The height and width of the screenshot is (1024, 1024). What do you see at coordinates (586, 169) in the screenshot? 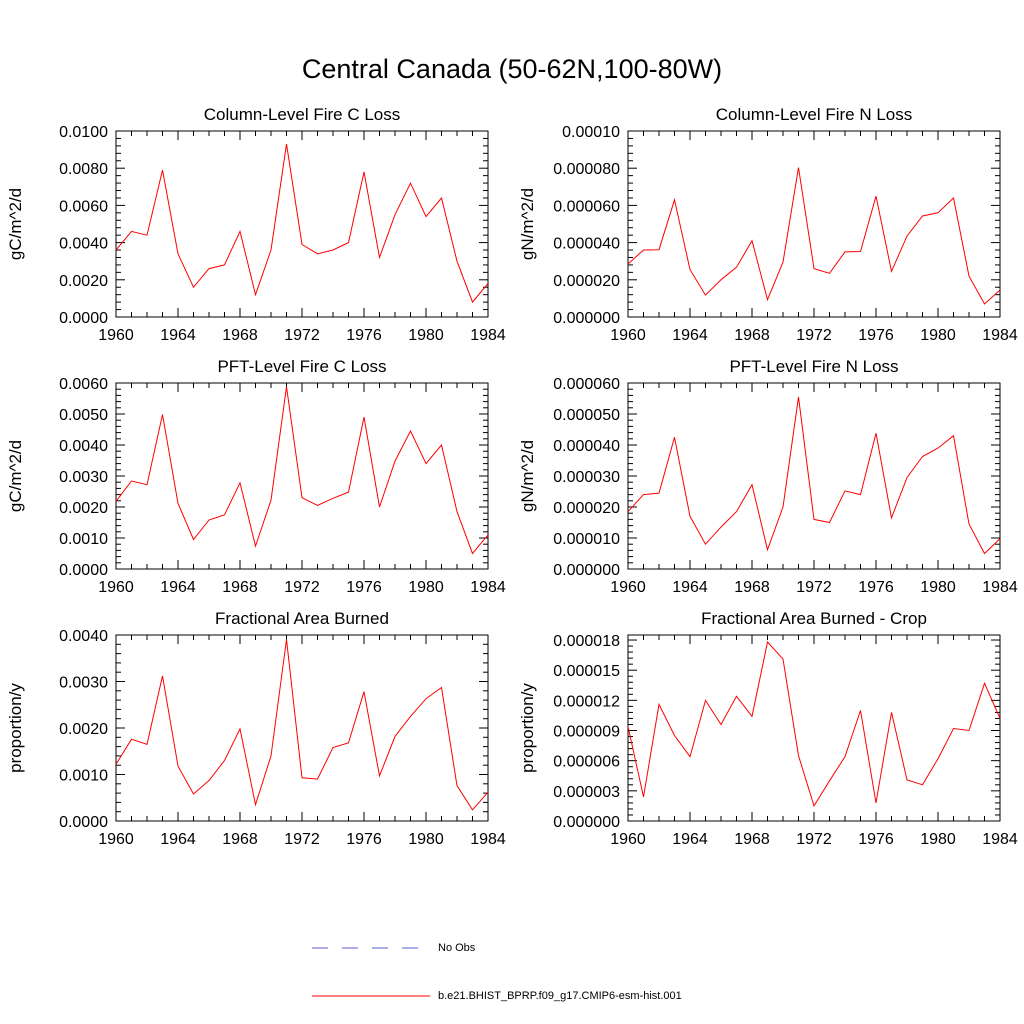
I see `y-tick-label: 0.000080` at bounding box center [586, 169].